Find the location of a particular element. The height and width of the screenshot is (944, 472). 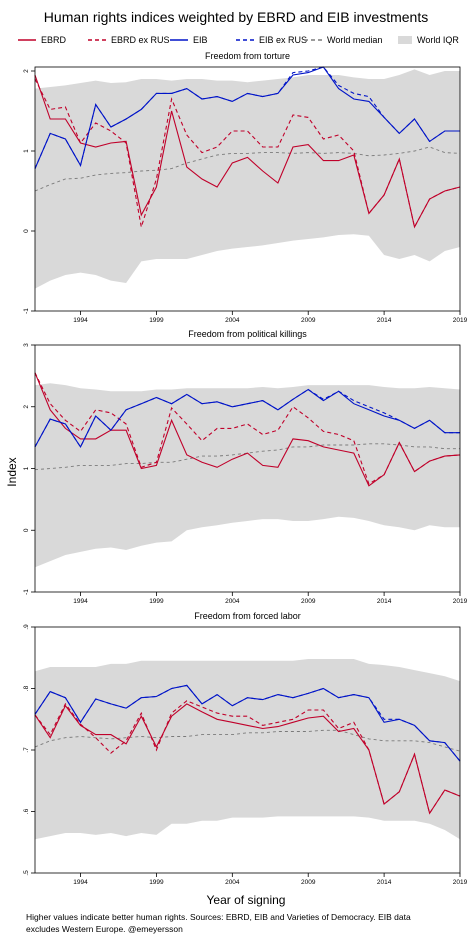

y-tick-label-forced-labor: .8 is located at coordinates (26, 688).